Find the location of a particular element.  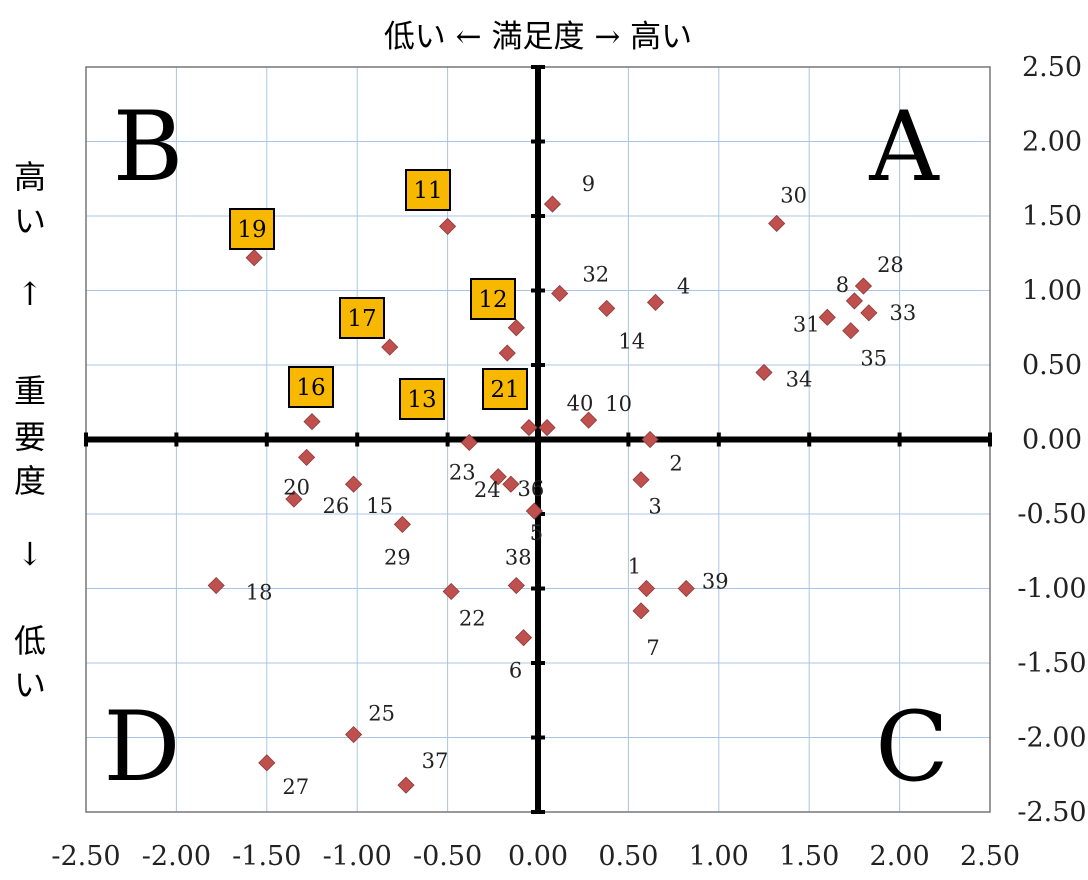

y-tick-label: -2.50 is located at coordinates (1051, 812).